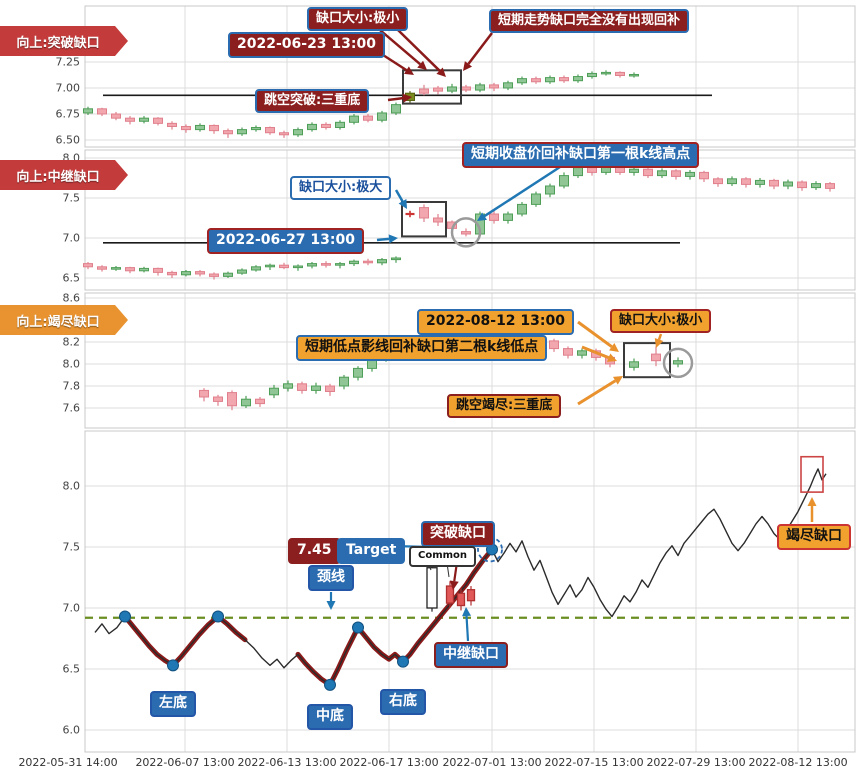 The width and height of the screenshot is (859, 776). What do you see at coordinates (331, 578) in the screenshot?
I see `neckline-label: 颈线` at bounding box center [331, 578].